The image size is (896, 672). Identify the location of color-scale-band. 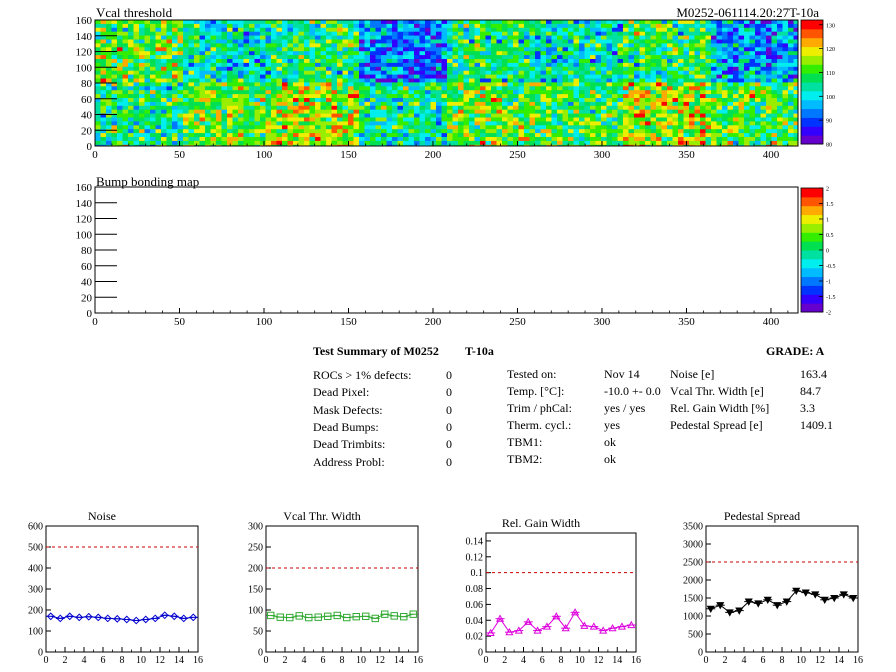
(812, 93).